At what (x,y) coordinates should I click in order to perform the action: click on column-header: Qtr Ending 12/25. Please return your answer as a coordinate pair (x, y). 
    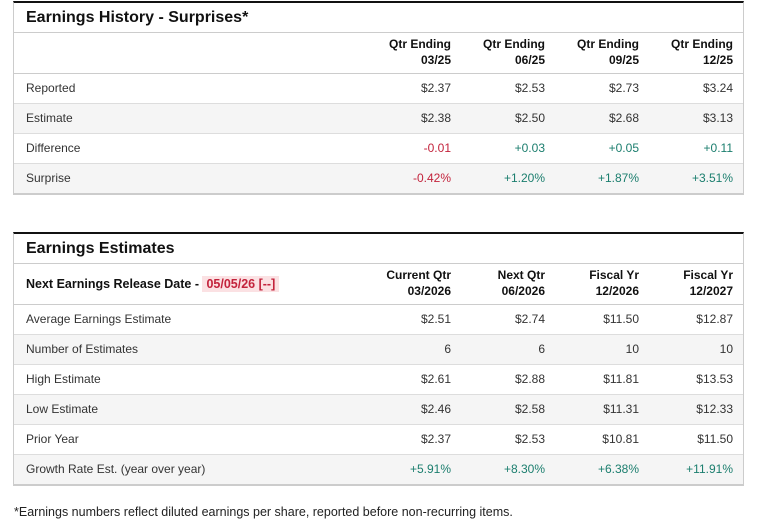
    Looking at the image, I should click on (696, 54).